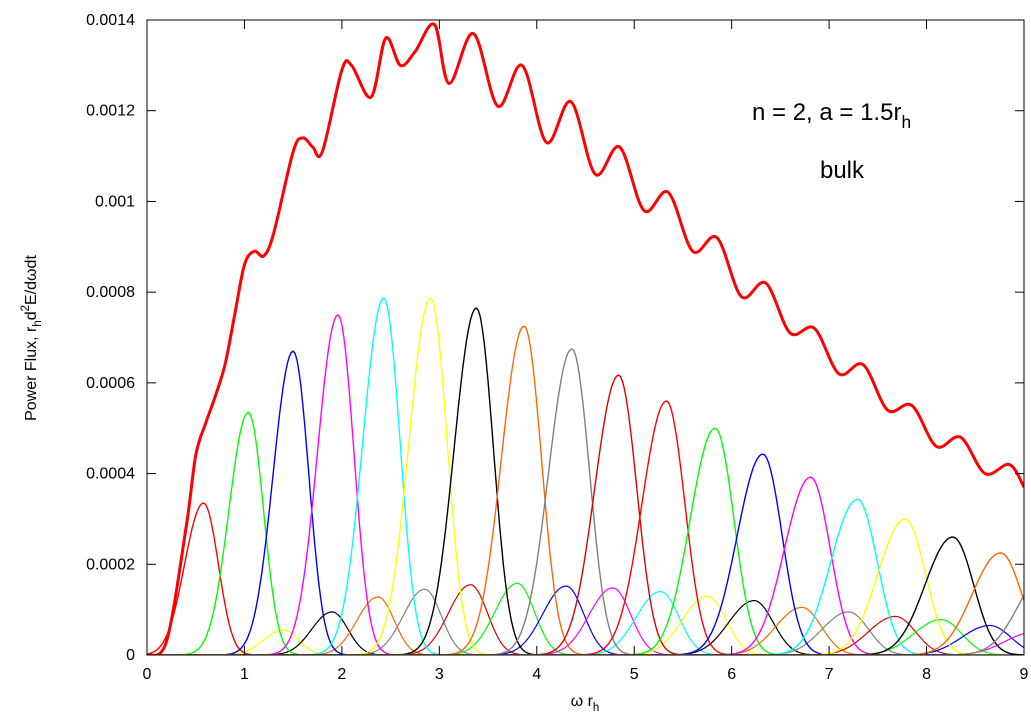 The image size is (1031, 713). I want to click on y-tick-label: 0.0008, so click(110, 292).